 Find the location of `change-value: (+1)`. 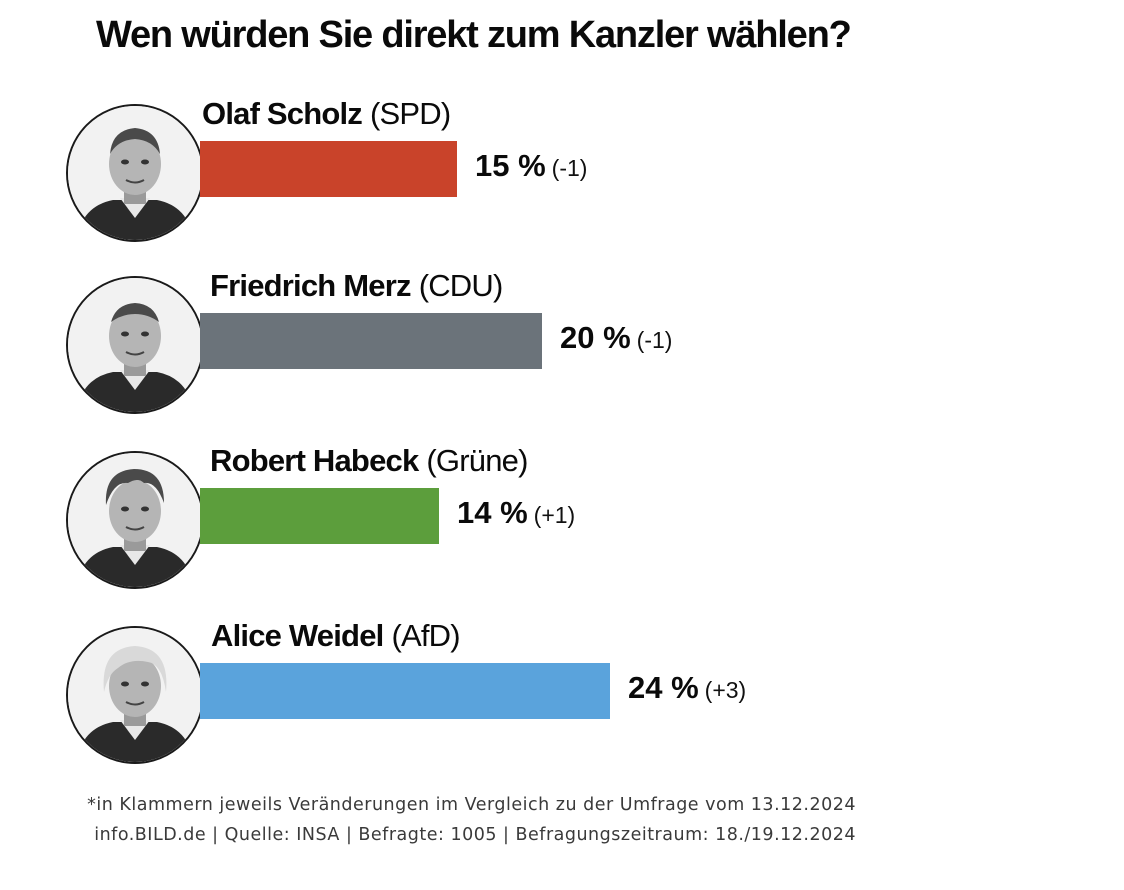

change-value: (+1) is located at coordinates (554, 515).